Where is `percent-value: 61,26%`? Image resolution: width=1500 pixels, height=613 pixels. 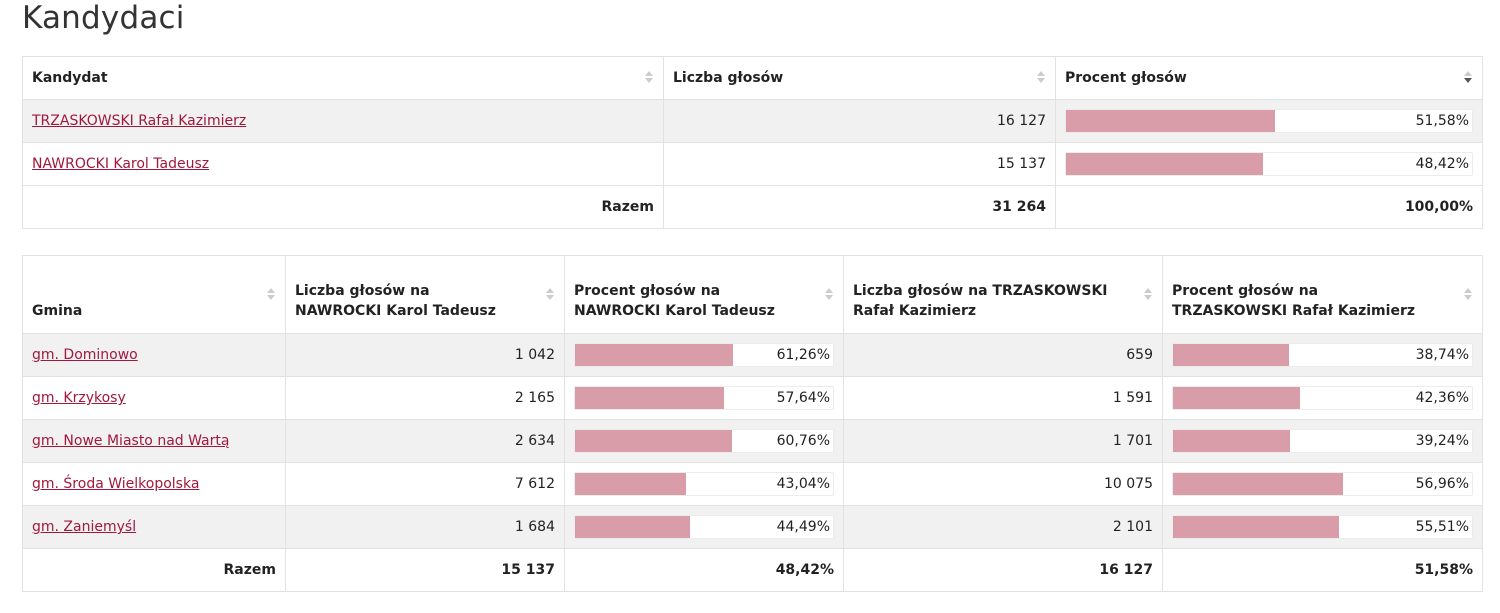 percent-value: 61,26% is located at coordinates (803, 355).